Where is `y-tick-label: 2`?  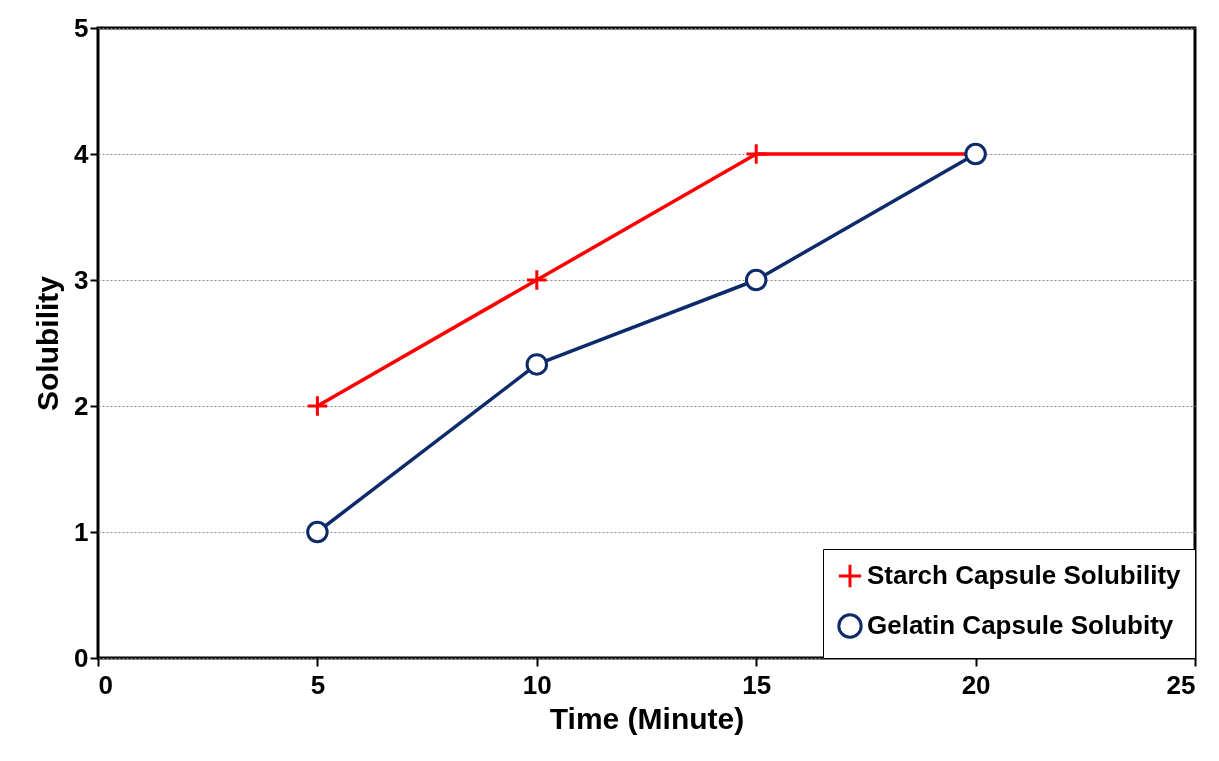 y-tick-label: 2 is located at coordinates (81, 405).